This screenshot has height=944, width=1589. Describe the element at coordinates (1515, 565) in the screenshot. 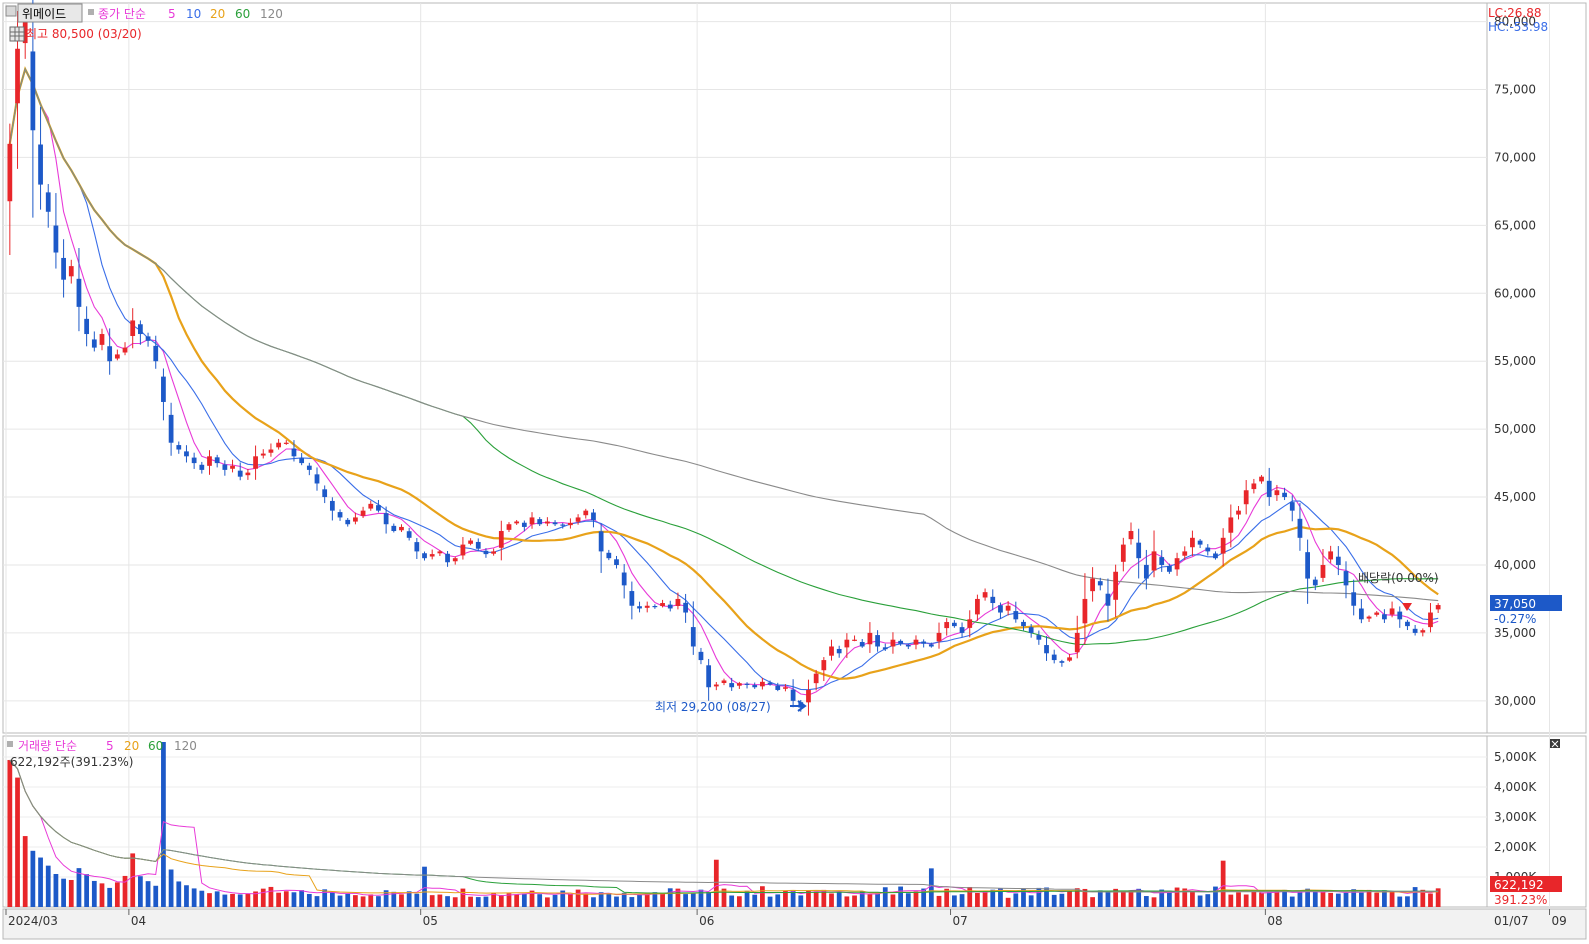

I see `price-tick-label: 40,000` at that location.